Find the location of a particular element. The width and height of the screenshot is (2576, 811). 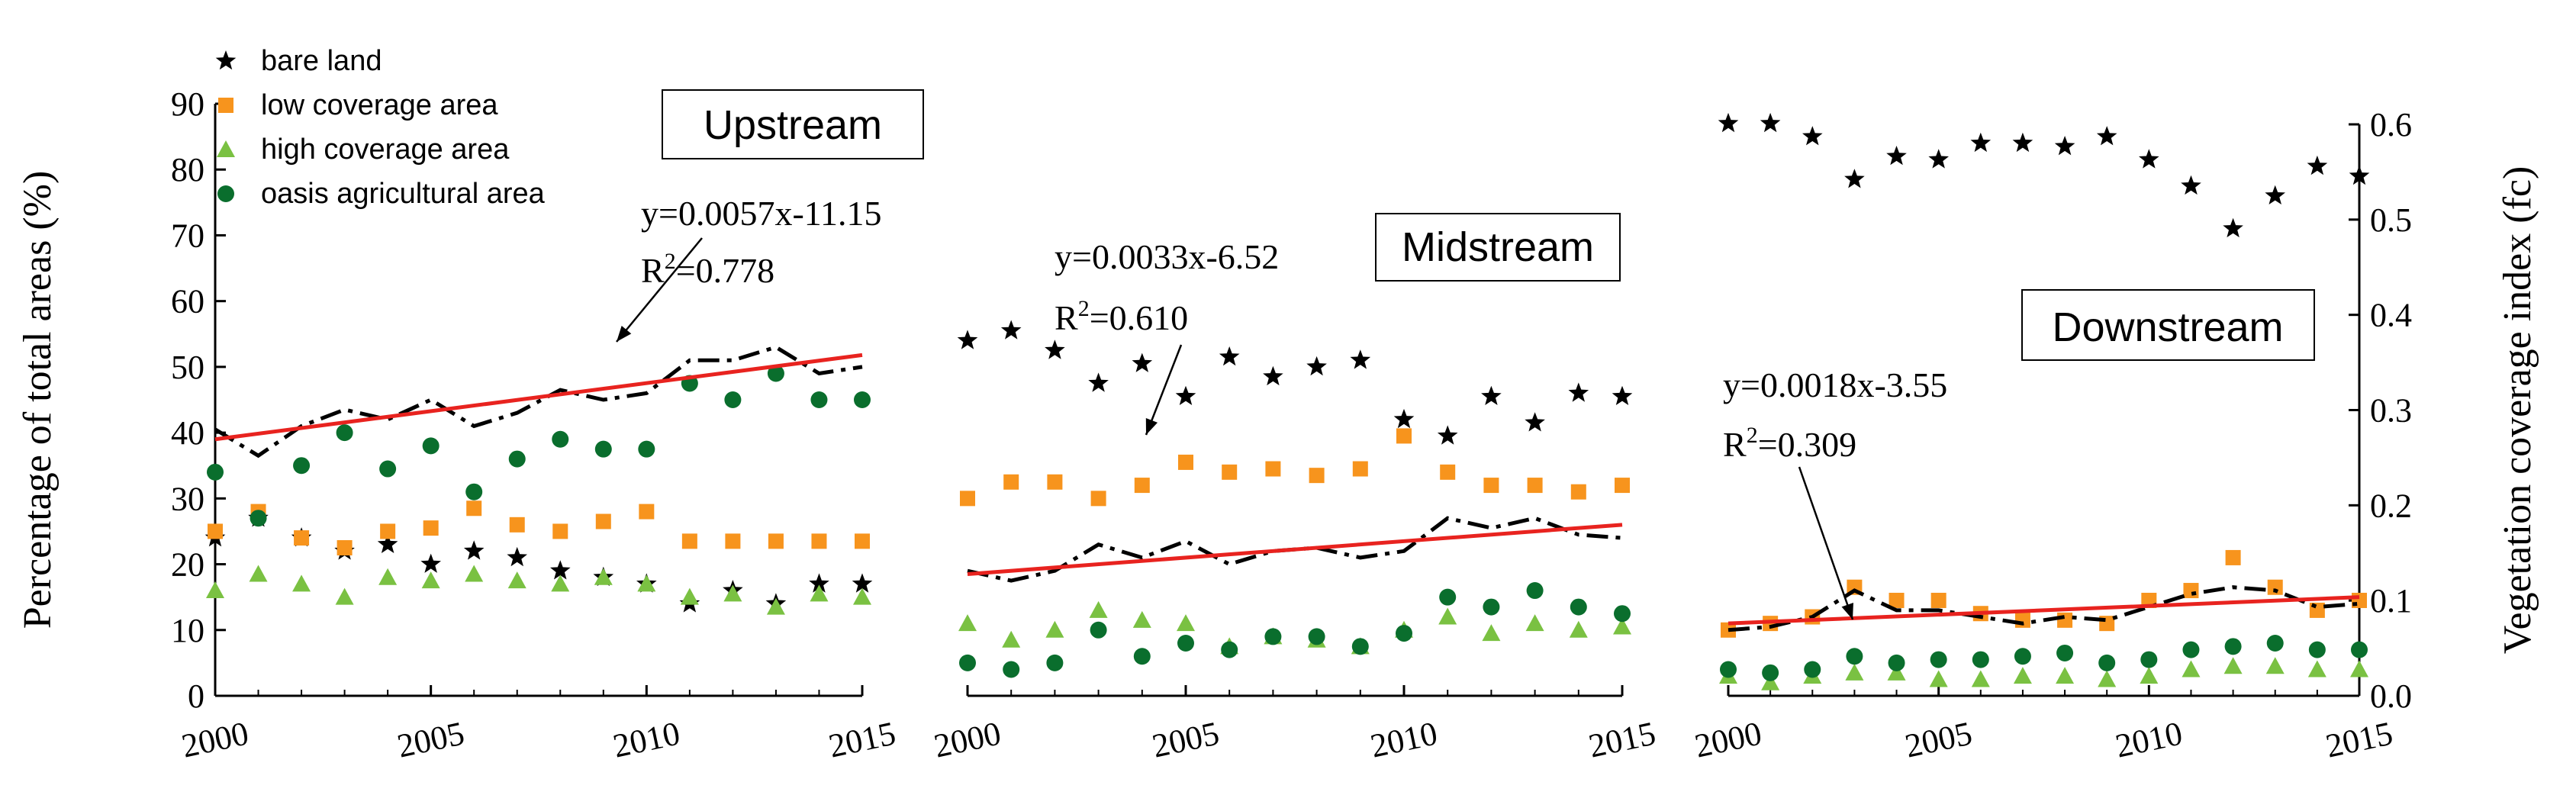

y-left-title: Percentage of total areas (%) is located at coordinates (38, 400).